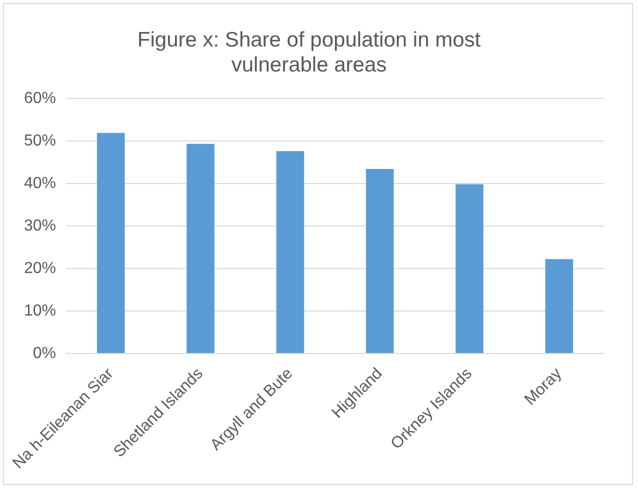 This screenshot has height=490, width=638. Describe the element at coordinates (40, 225) in the screenshot. I see `y-tick-label: 30%` at that location.